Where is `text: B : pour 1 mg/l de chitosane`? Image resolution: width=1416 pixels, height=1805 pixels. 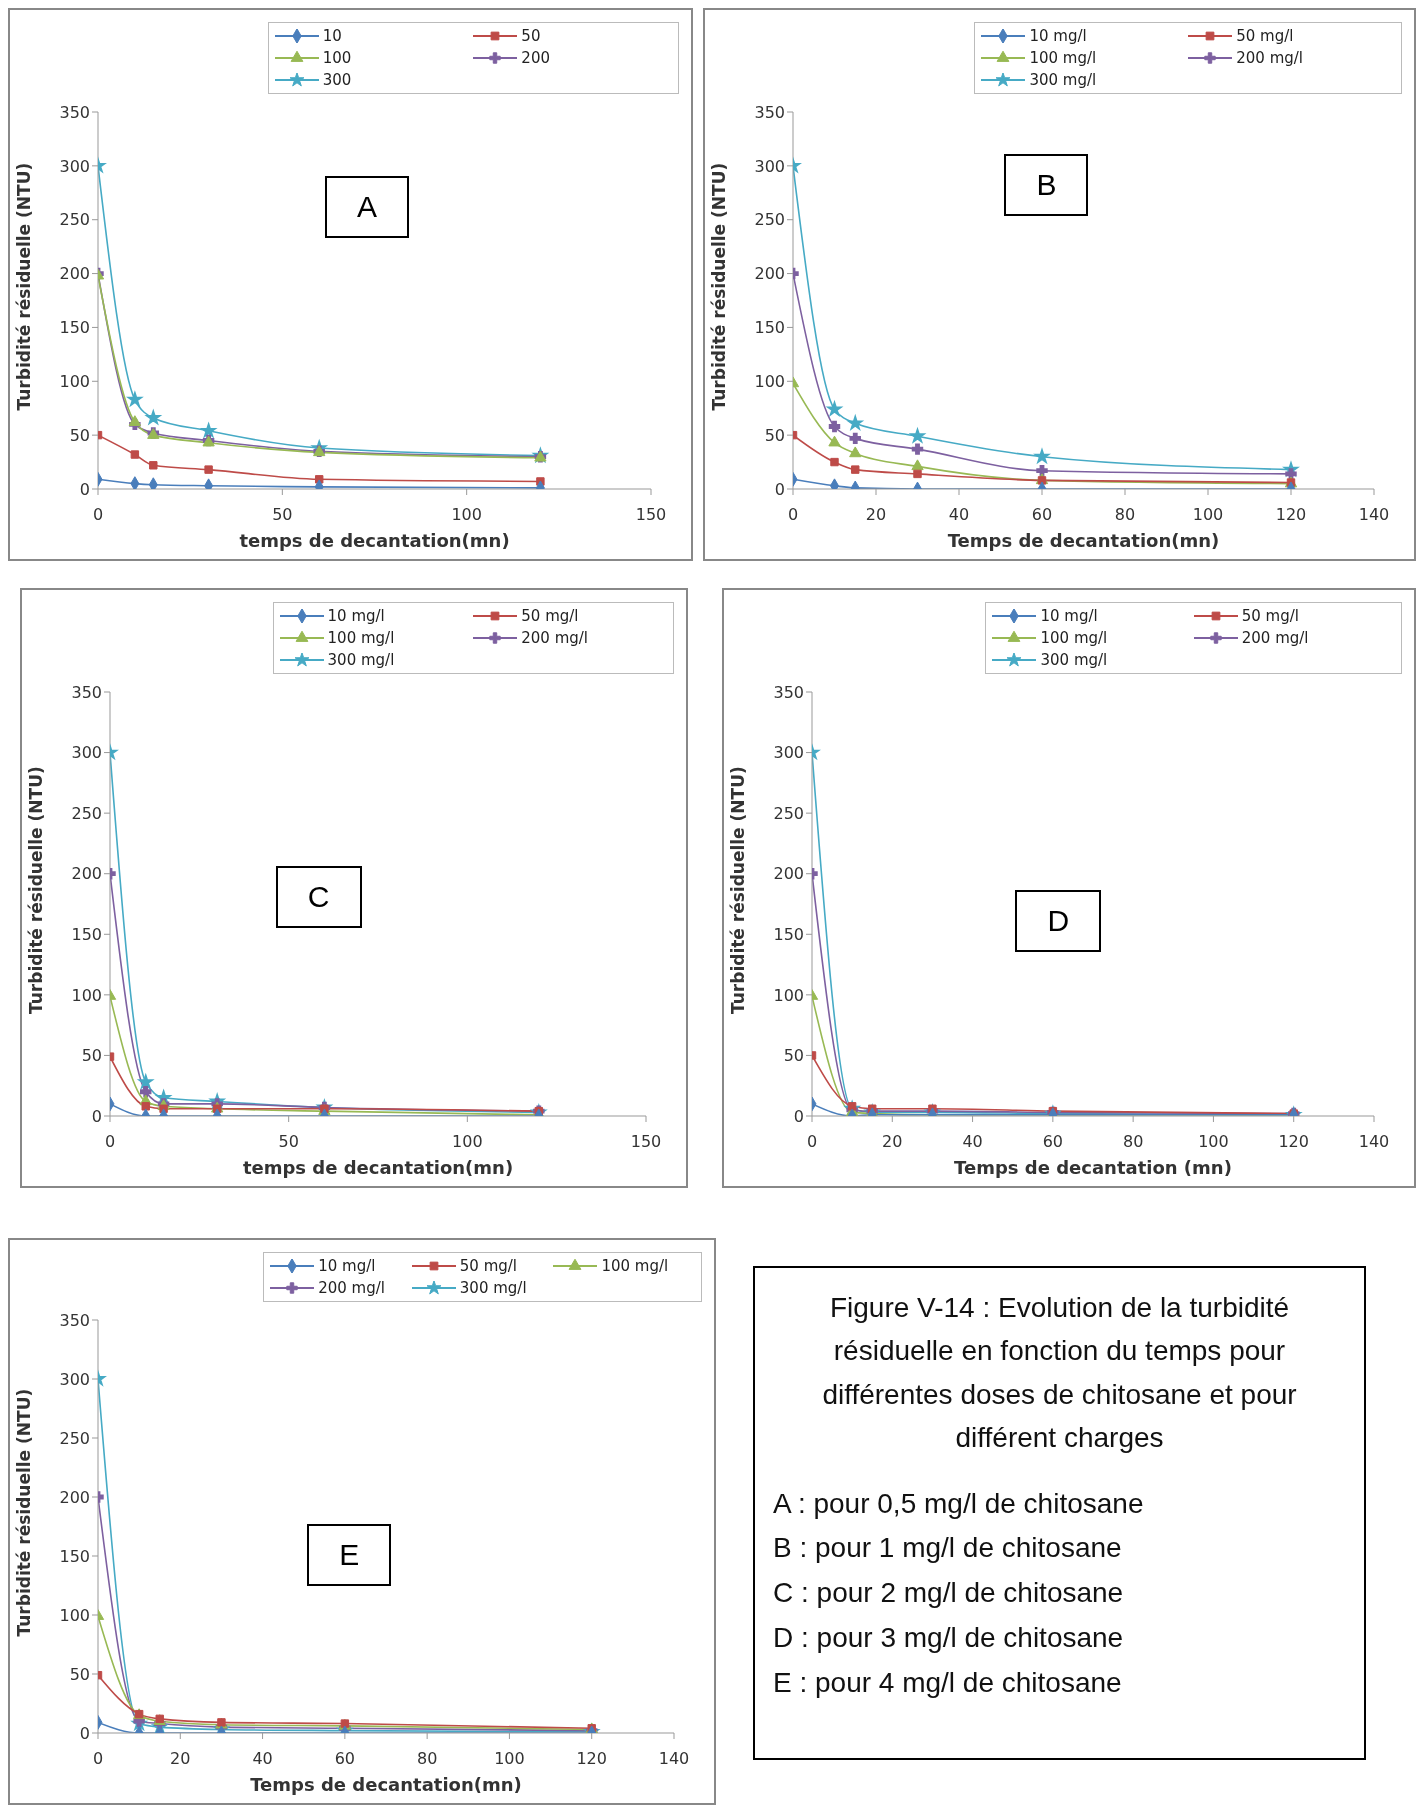
text: B : pour 1 mg/l de chitosane is located at coordinates (948, 1548).